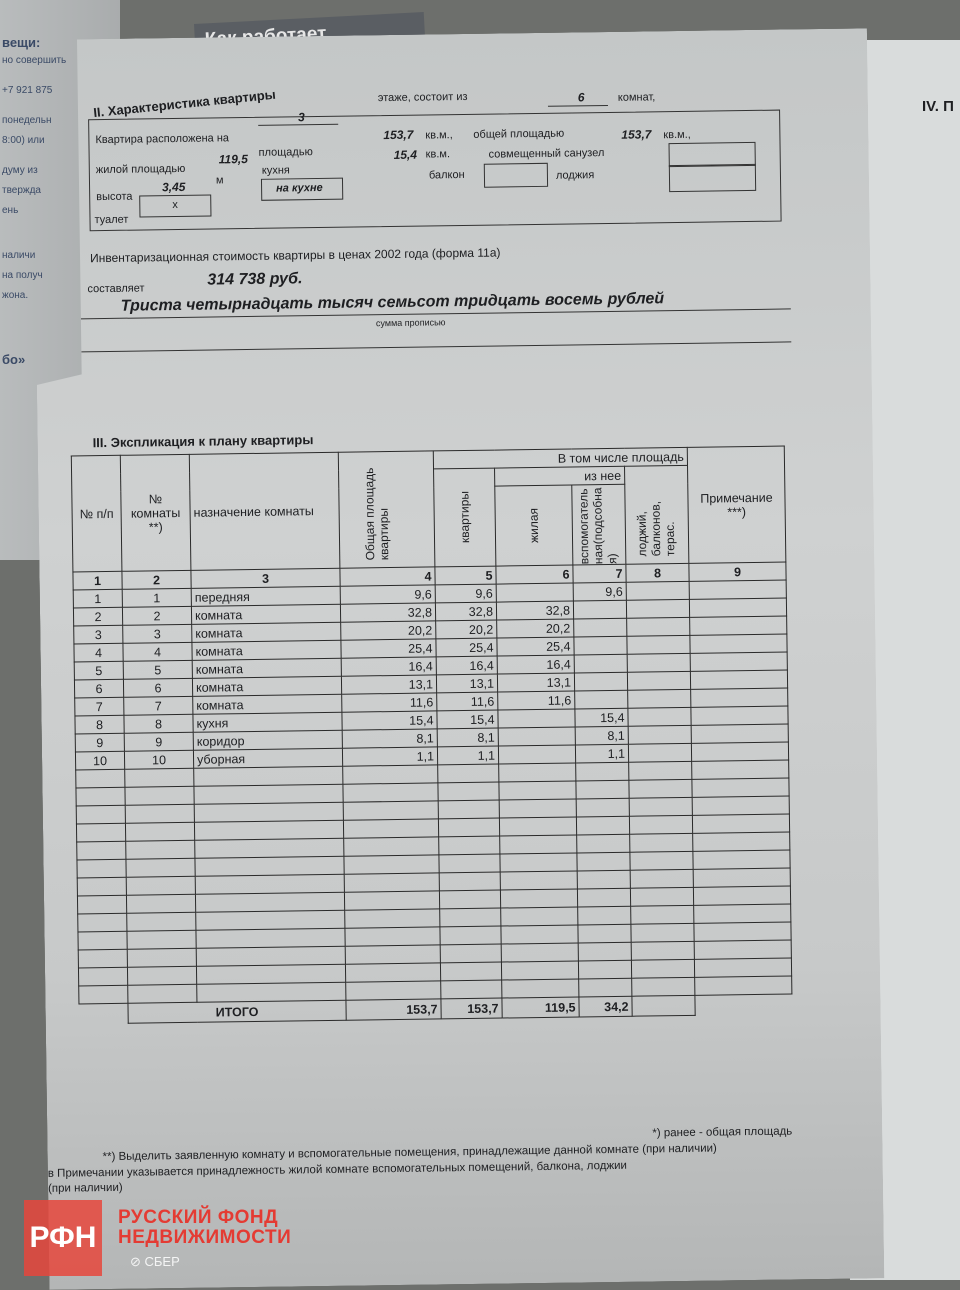  What do you see at coordinates (560, 476) in the screenshot?
I see `hdr-of-which: из нее` at bounding box center [560, 476].